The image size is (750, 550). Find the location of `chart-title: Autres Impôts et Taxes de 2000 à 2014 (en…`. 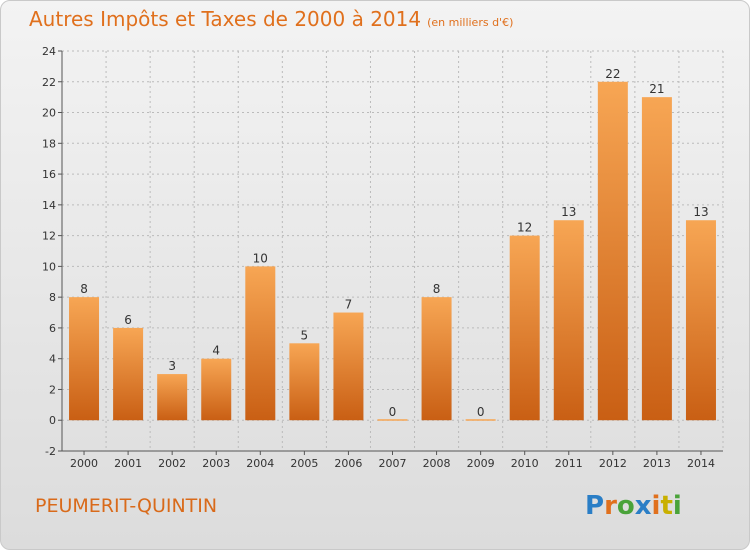

chart-title: Autres Impôts et Taxes de 2000 à 2014 (en… is located at coordinates (271, 19).